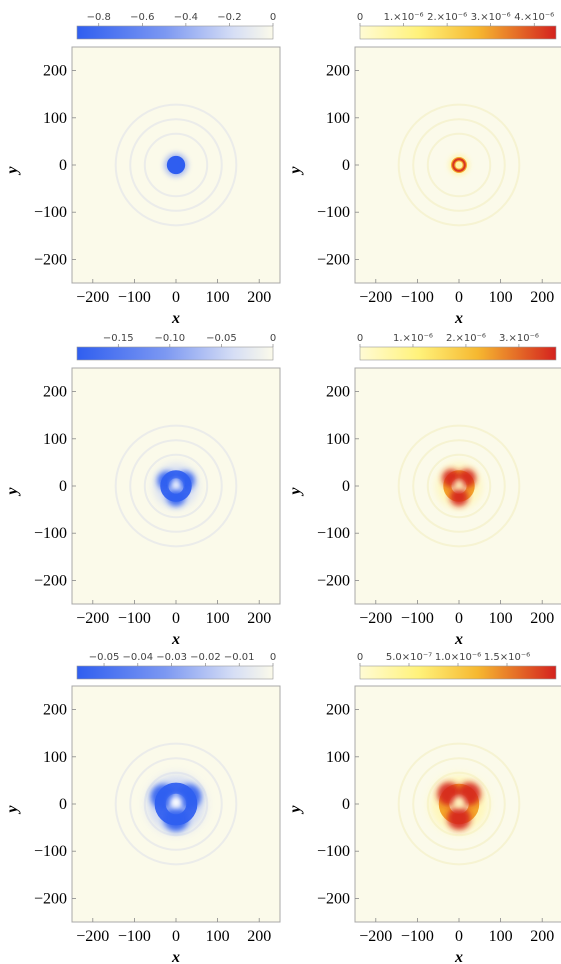  I want to click on colorbar-tick-label: −0.03, so click(171, 657).